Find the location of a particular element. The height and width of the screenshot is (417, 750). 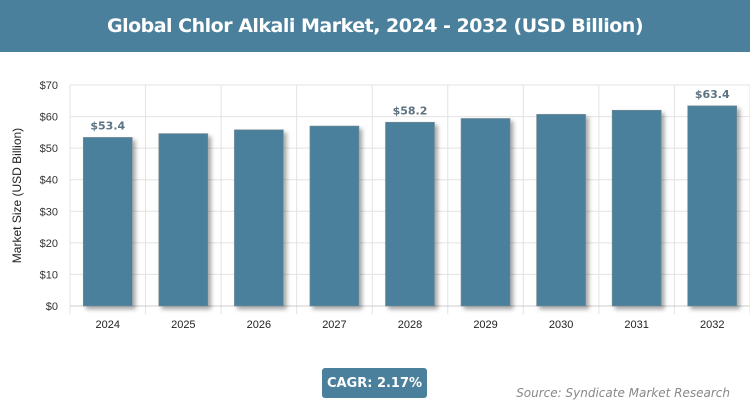

x-tick-label: 2031 is located at coordinates (636, 325).